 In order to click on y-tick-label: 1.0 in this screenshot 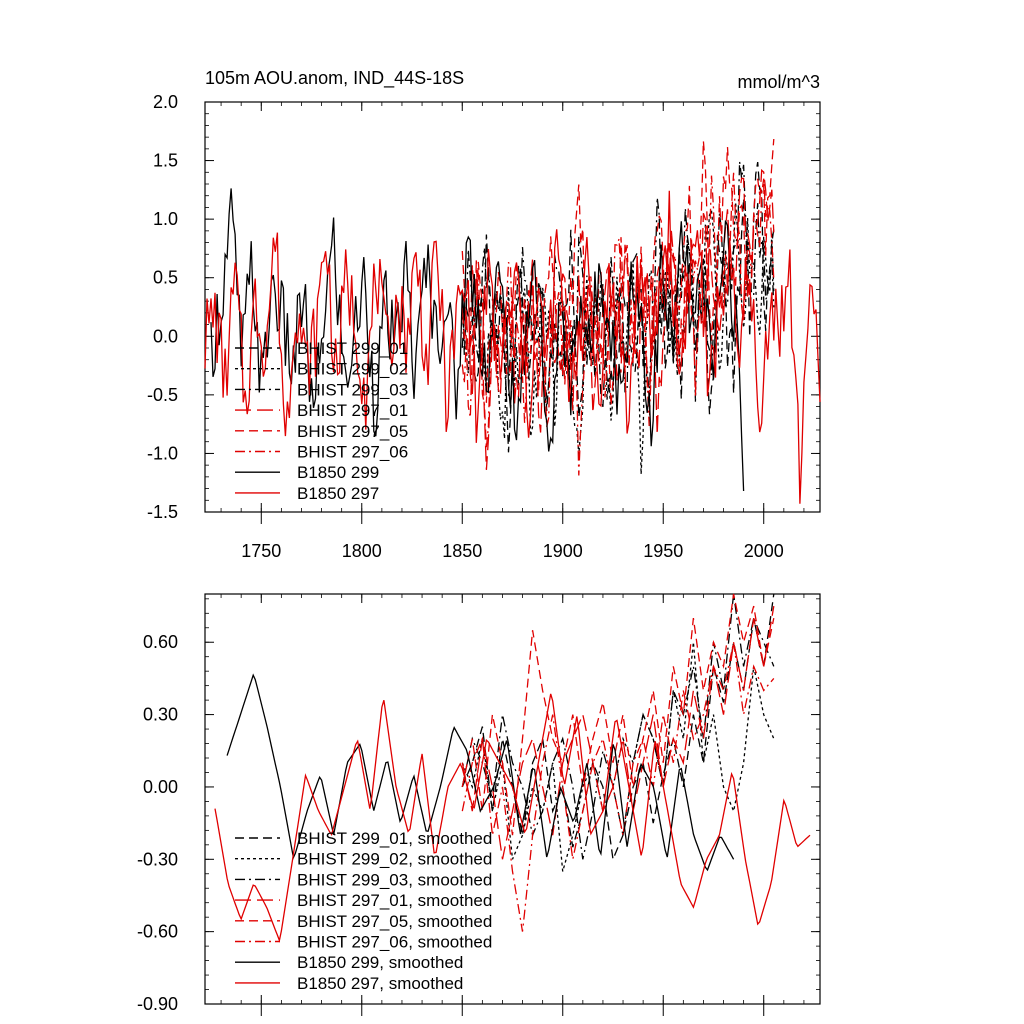, I will do `click(165, 219)`.